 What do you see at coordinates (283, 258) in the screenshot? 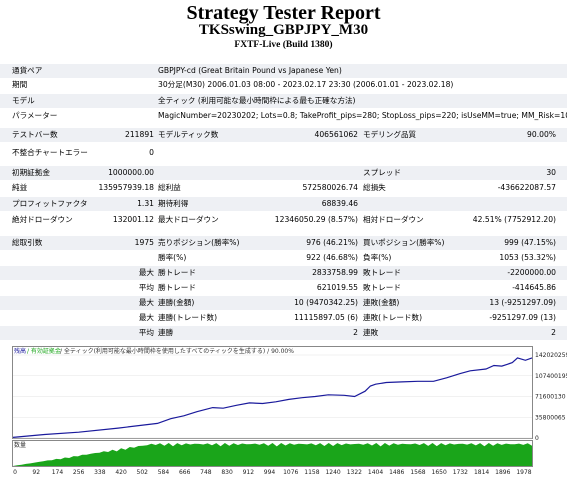
I see `win-rate-row: 勝率(%) 922 (46.68%) 負率(%) 1053 (53.32%)` at bounding box center [283, 258].